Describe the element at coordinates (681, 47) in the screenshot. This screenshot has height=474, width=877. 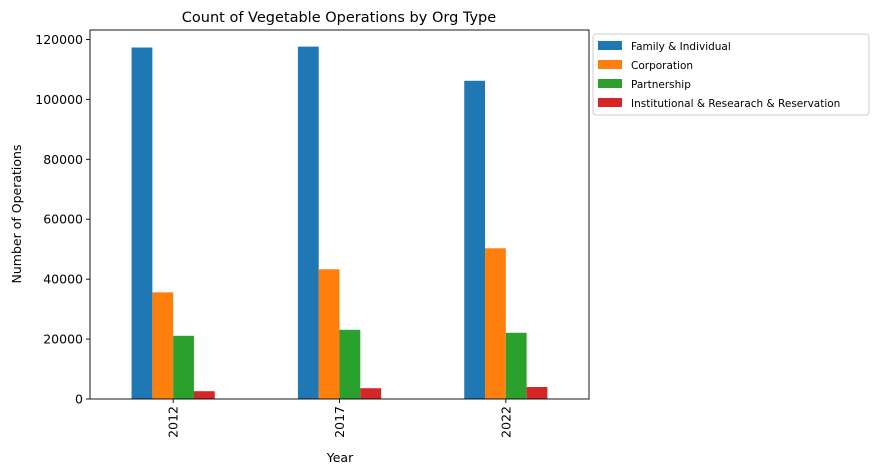
I see `legend-label: Family & Individual` at that location.